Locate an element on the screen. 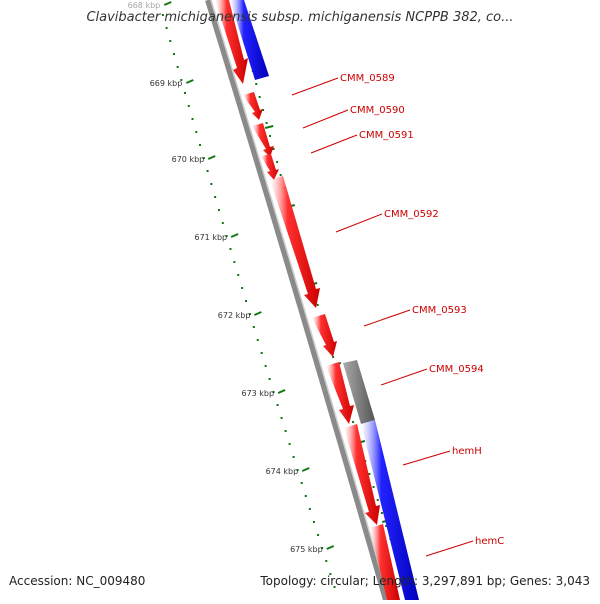 The height and width of the screenshot is (604, 600). gene-label: hemH is located at coordinates (467, 451).